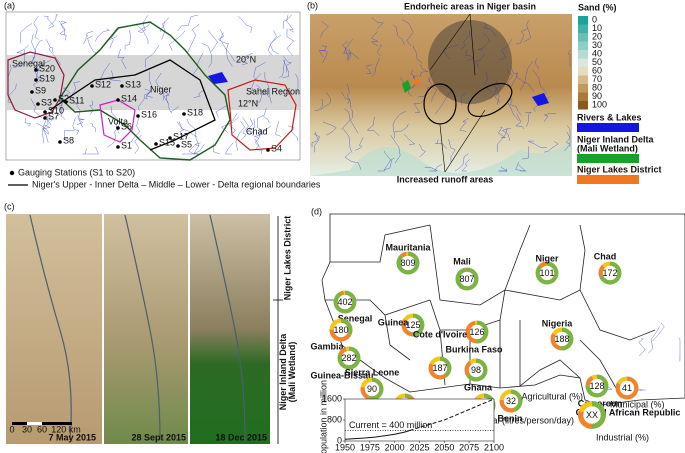 This screenshot has width=685, height=453. I want to click on scale-label: 0, so click(11, 429).